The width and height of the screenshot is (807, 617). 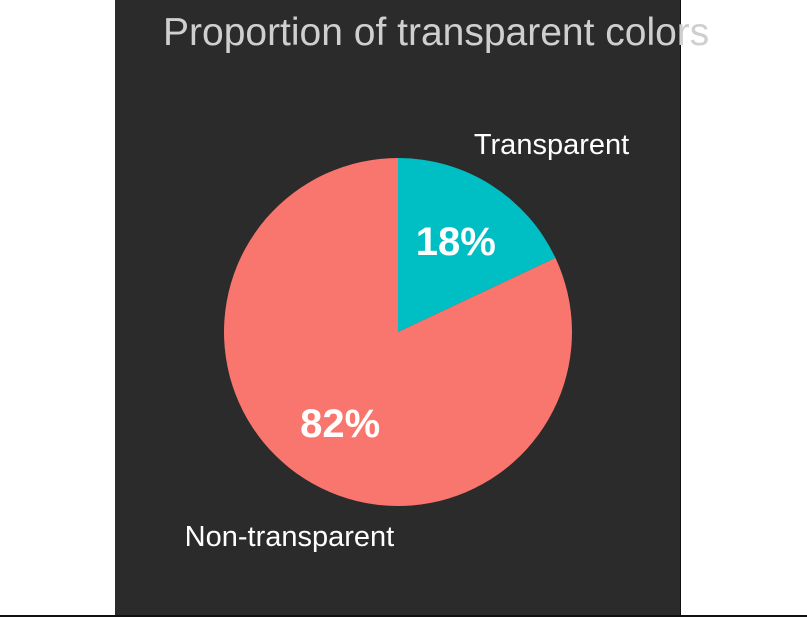 I want to click on slice-category-label: Non-transparent, so click(x=290, y=537).